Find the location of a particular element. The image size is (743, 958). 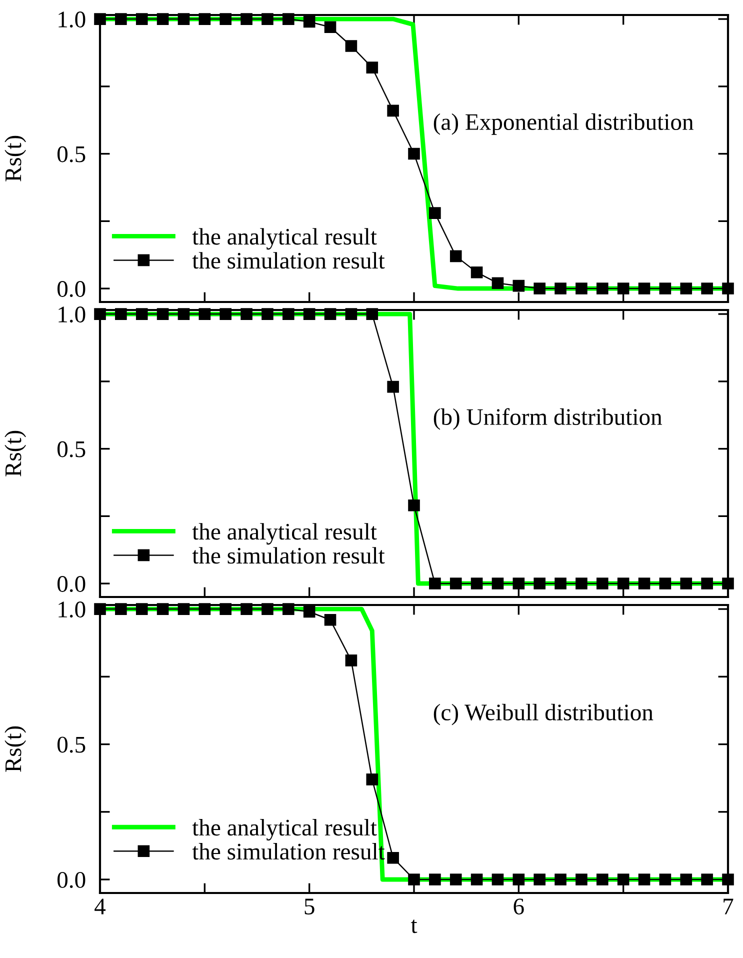

x-axis-title: t is located at coordinates (414, 927).